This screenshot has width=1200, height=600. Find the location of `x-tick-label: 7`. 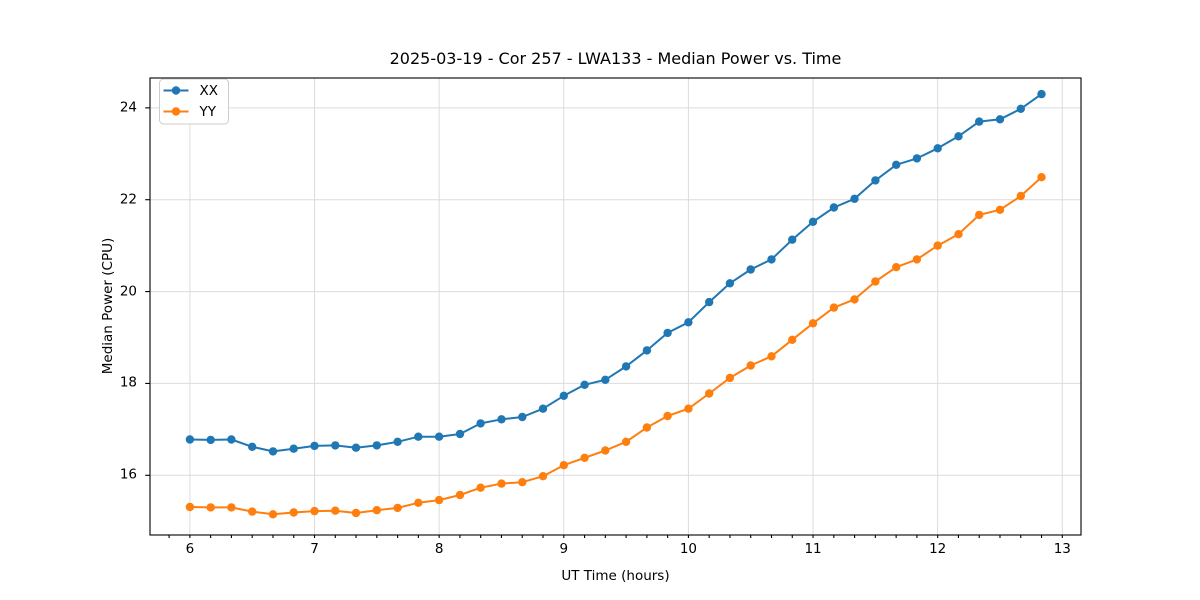

x-tick-label: 7 is located at coordinates (314, 549).